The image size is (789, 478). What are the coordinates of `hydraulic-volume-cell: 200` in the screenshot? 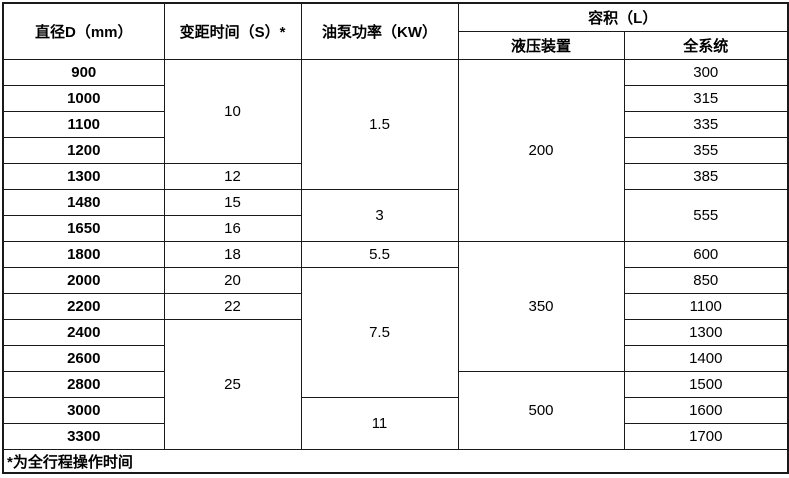 It's located at (541, 150).